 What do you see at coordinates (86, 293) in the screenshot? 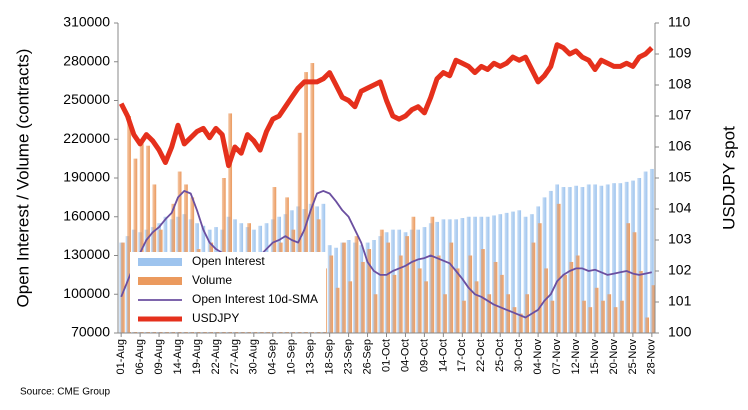
I see `y-tick-label: 100000` at bounding box center [86, 293].